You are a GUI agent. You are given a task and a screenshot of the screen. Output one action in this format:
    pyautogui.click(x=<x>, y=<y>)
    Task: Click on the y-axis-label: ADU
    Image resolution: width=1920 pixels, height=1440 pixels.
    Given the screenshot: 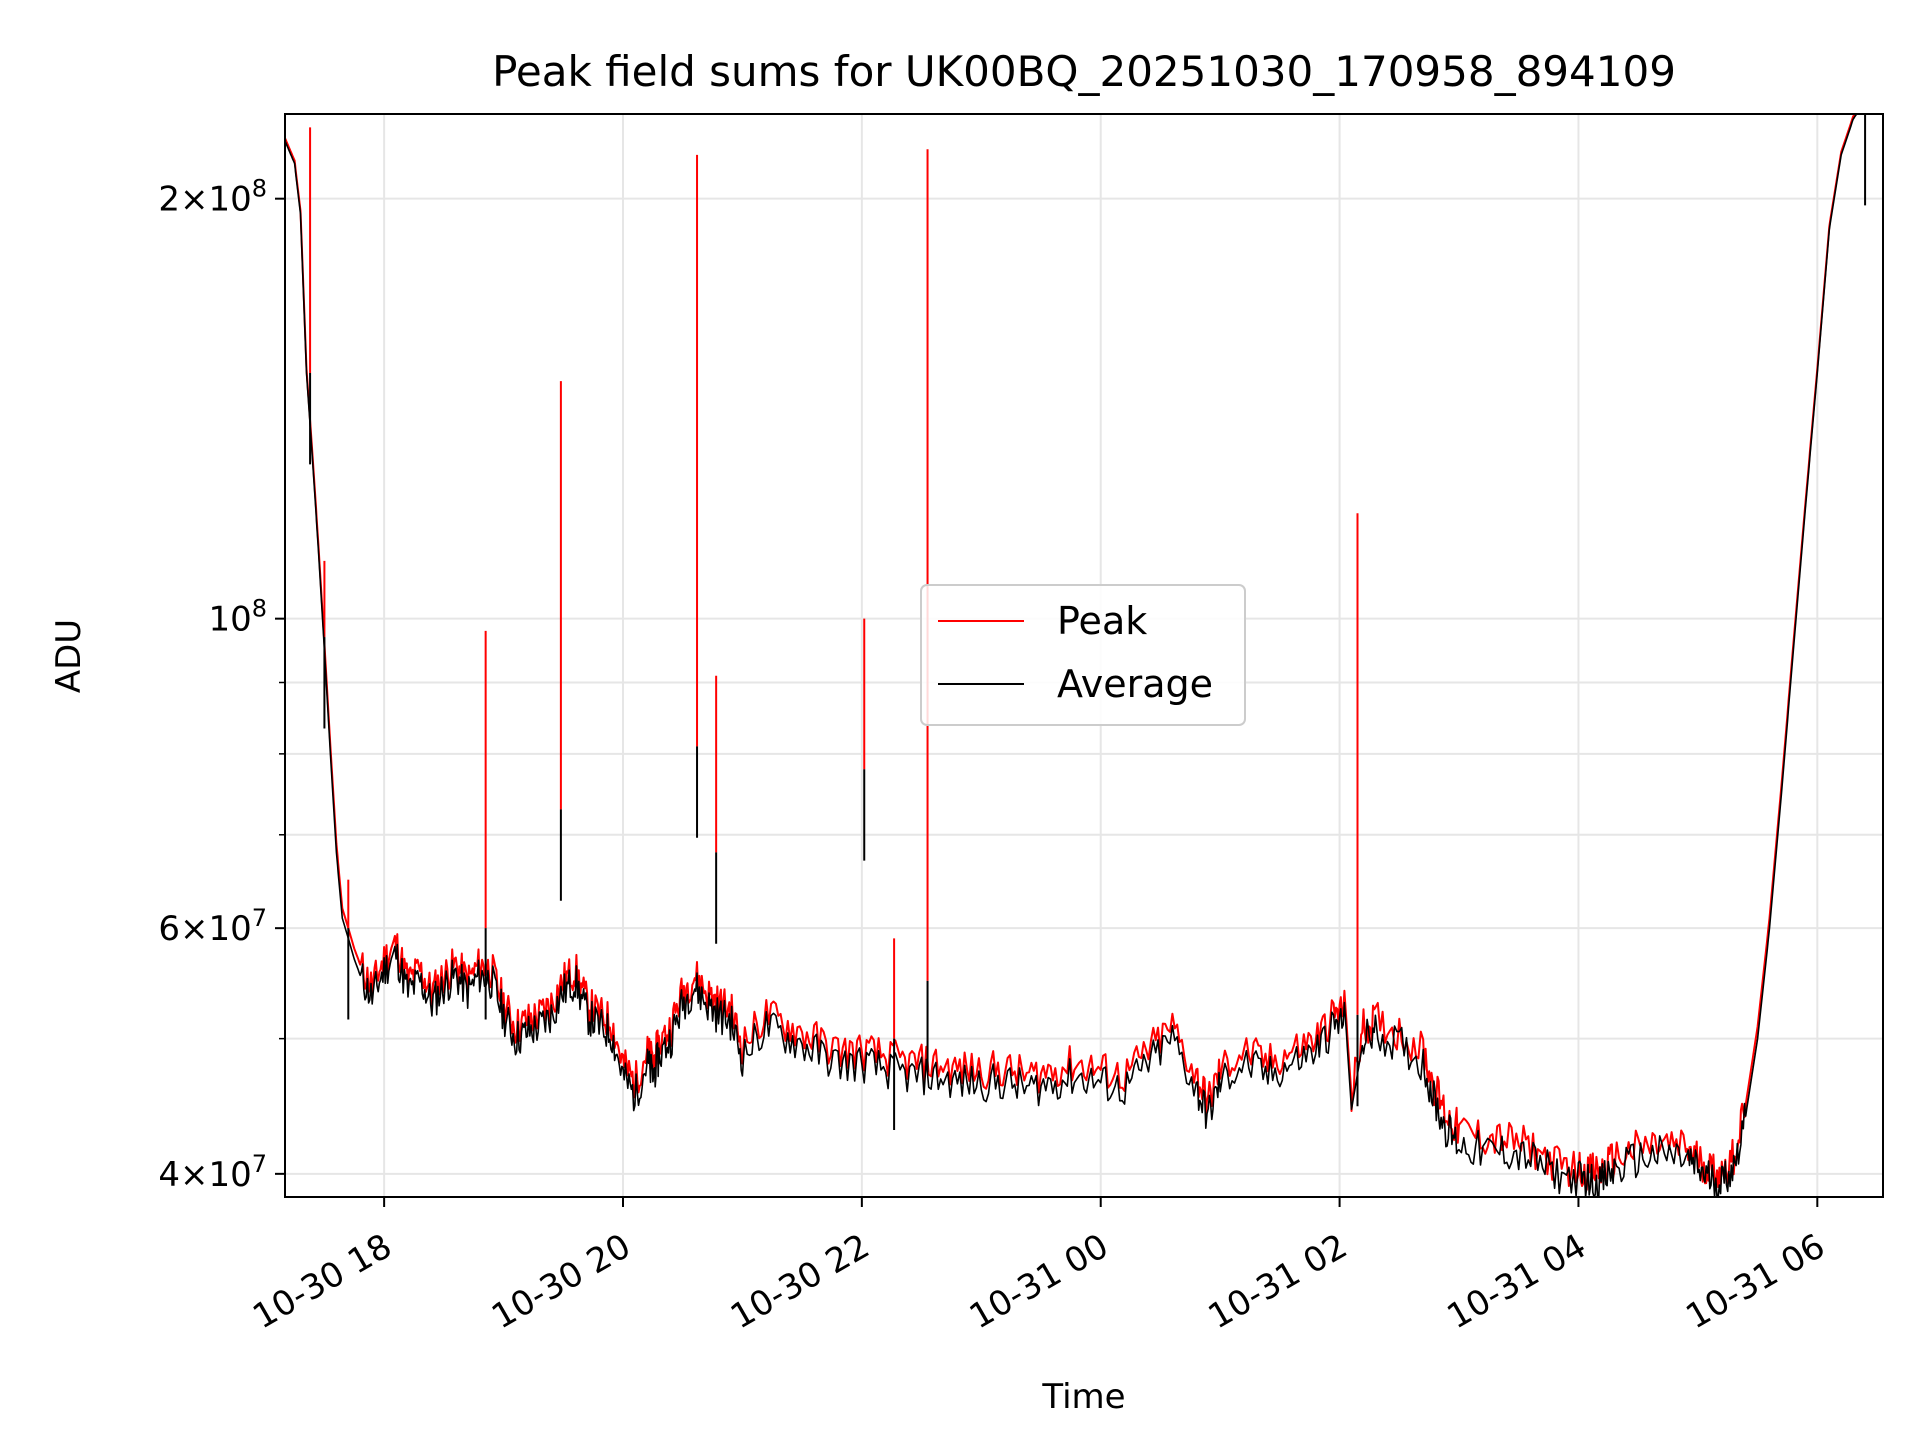 What is the action you would take?
    pyautogui.click(x=69, y=656)
    